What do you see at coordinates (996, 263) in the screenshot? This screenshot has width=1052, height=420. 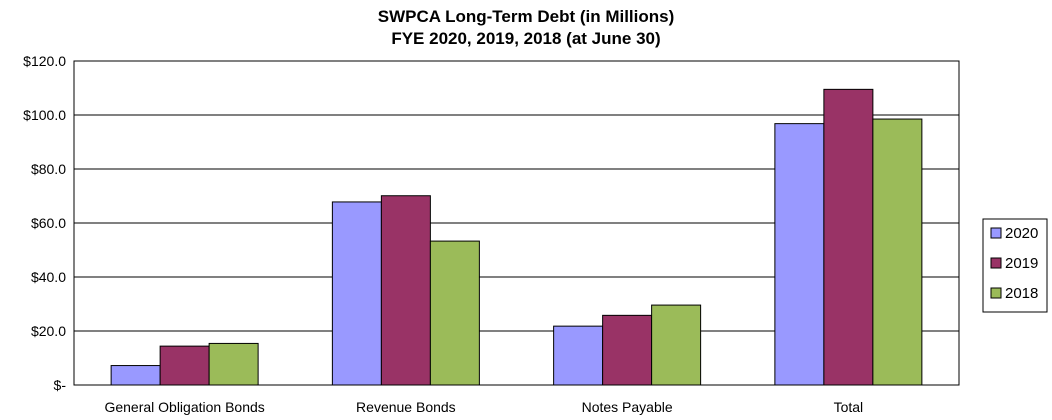 I see `legend-swatch-2019` at bounding box center [996, 263].